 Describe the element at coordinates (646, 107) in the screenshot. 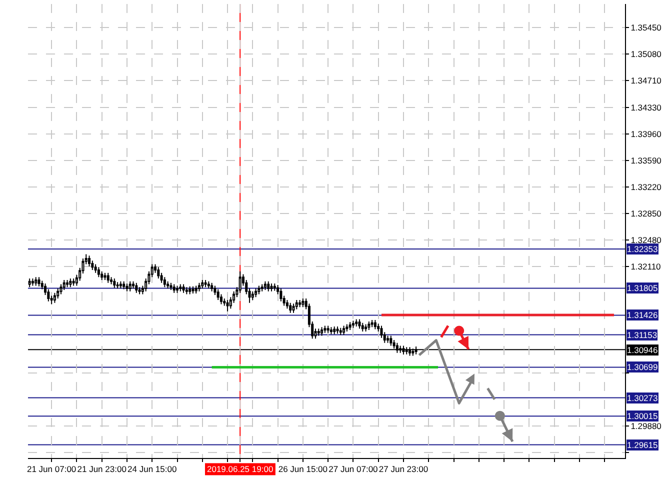

I see `y-tick-label: 1.34330` at that location.